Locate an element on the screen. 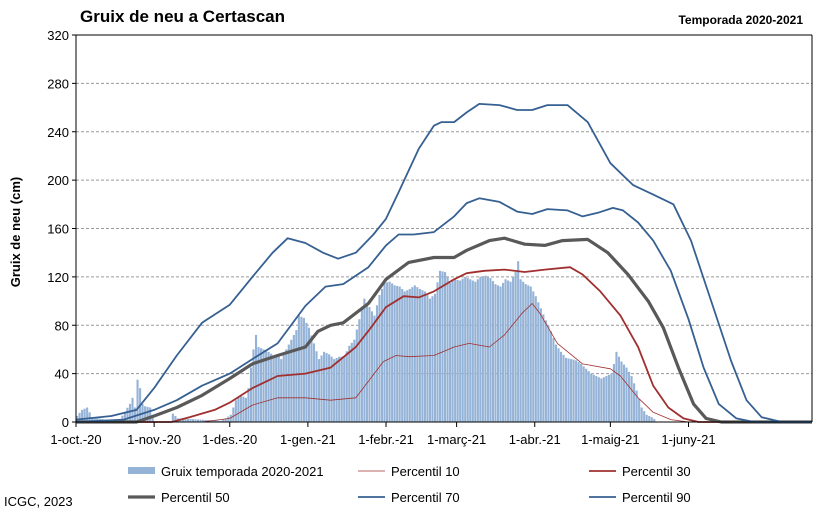 Image resolution: width=818 pixels, height=525 pixels. x-tick-label: 1-nov.-20 is located at coordinates (154, 439).